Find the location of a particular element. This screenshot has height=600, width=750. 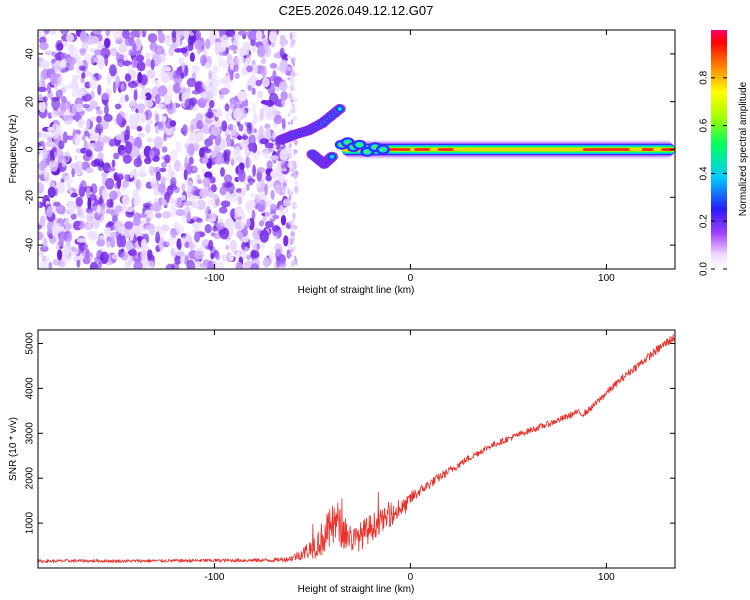

colorbar-tick-label: 0.2 is located at coordinates (704, 221).